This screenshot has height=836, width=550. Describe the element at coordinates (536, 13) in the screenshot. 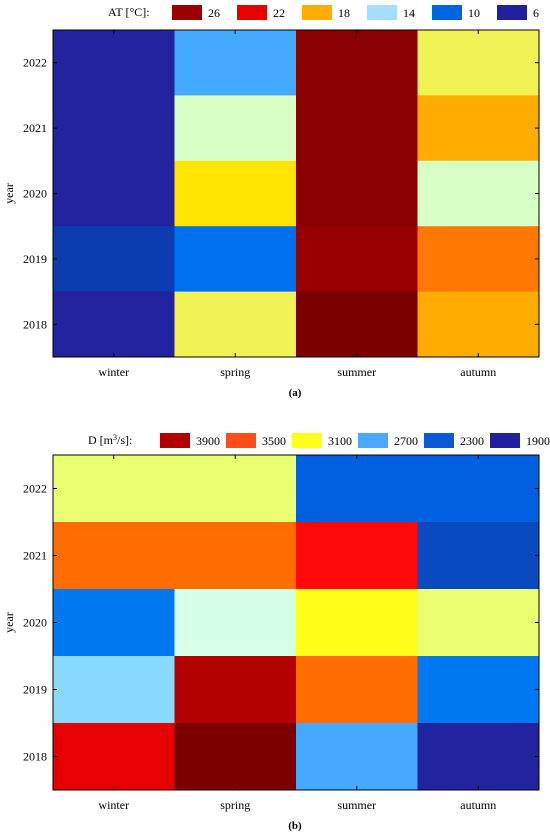

I see `legend-label: 6` at that location.